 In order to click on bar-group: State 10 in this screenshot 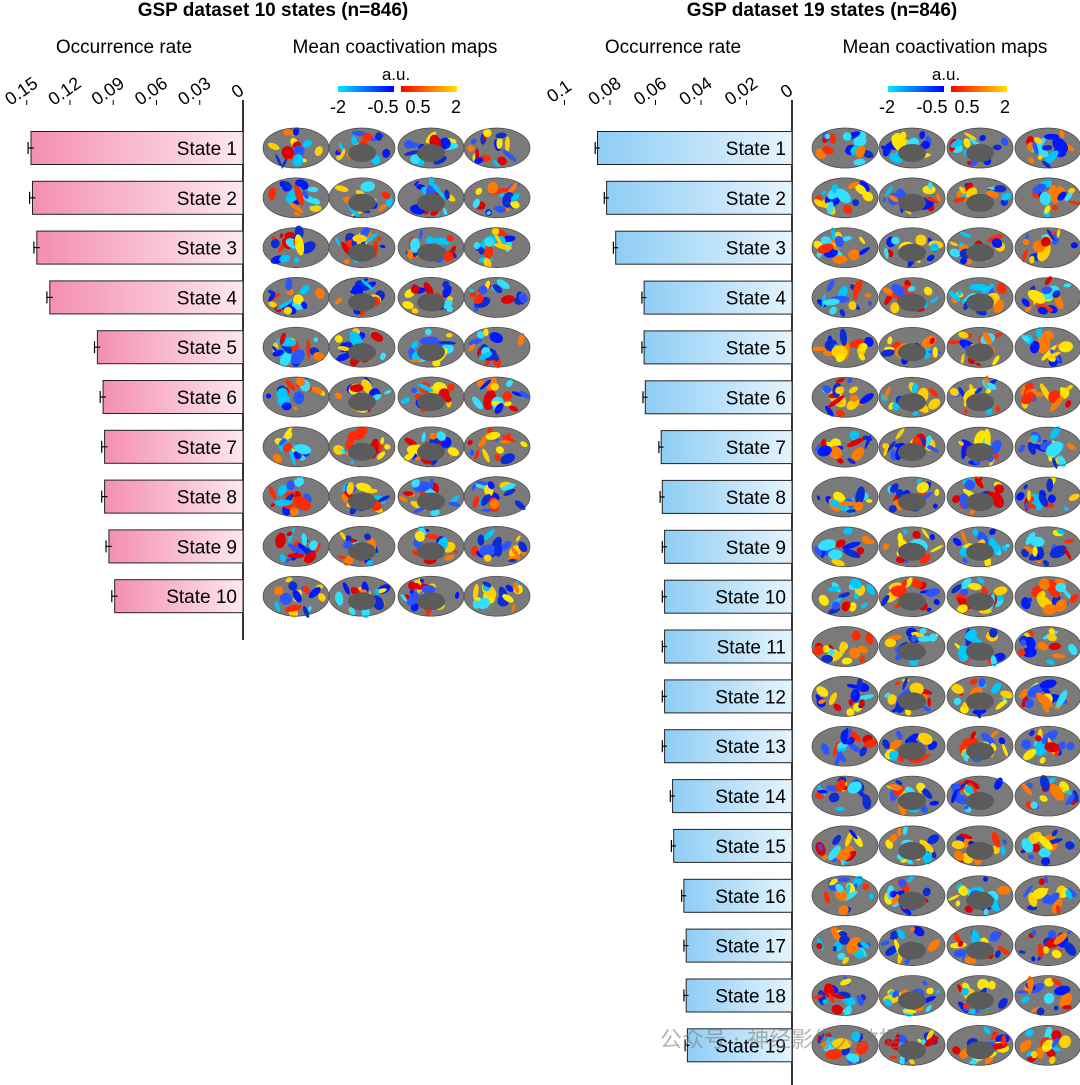, I will do `click(177, 596)`.